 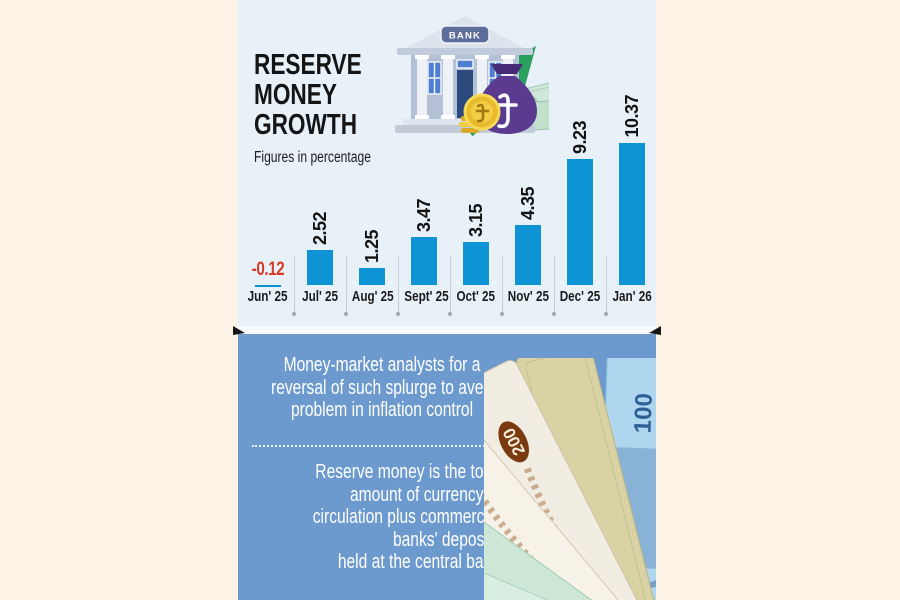 I want to click on chart-subtitle: Figures in percentage, so click(x=312, y=157).